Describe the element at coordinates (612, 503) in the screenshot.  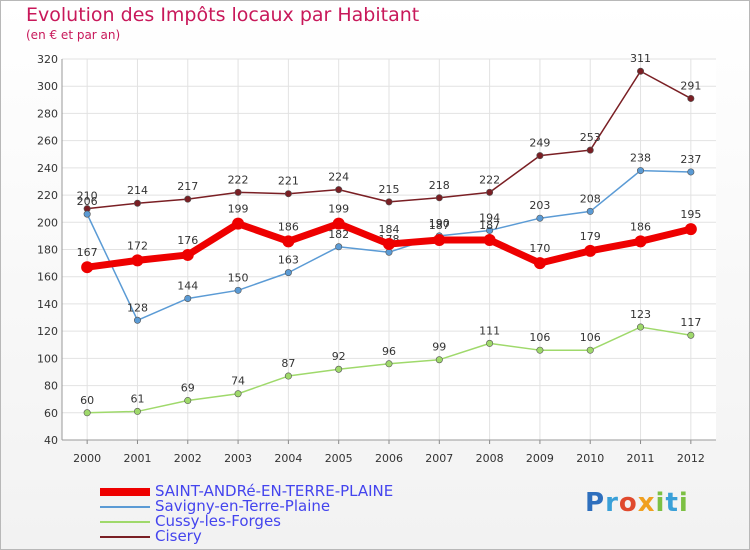
I see `logo-letter: r` at that location.